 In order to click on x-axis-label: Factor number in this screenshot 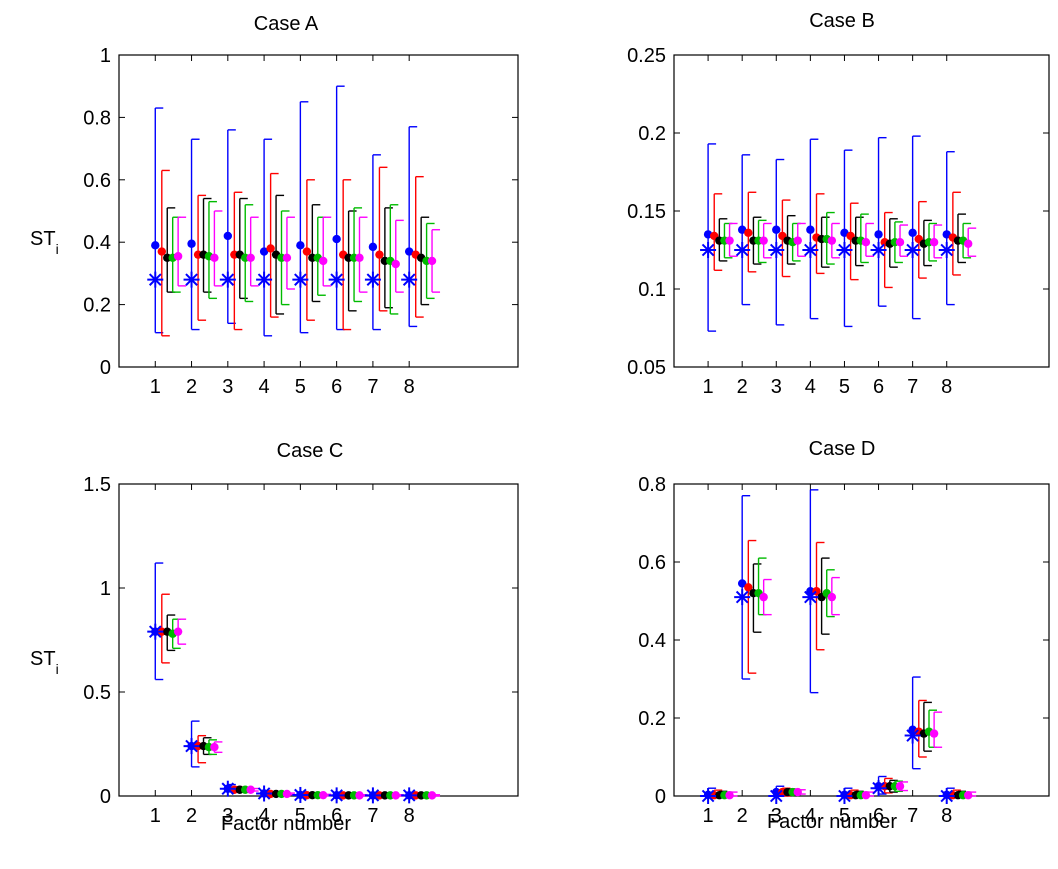, I will do `click(832, 822)`.